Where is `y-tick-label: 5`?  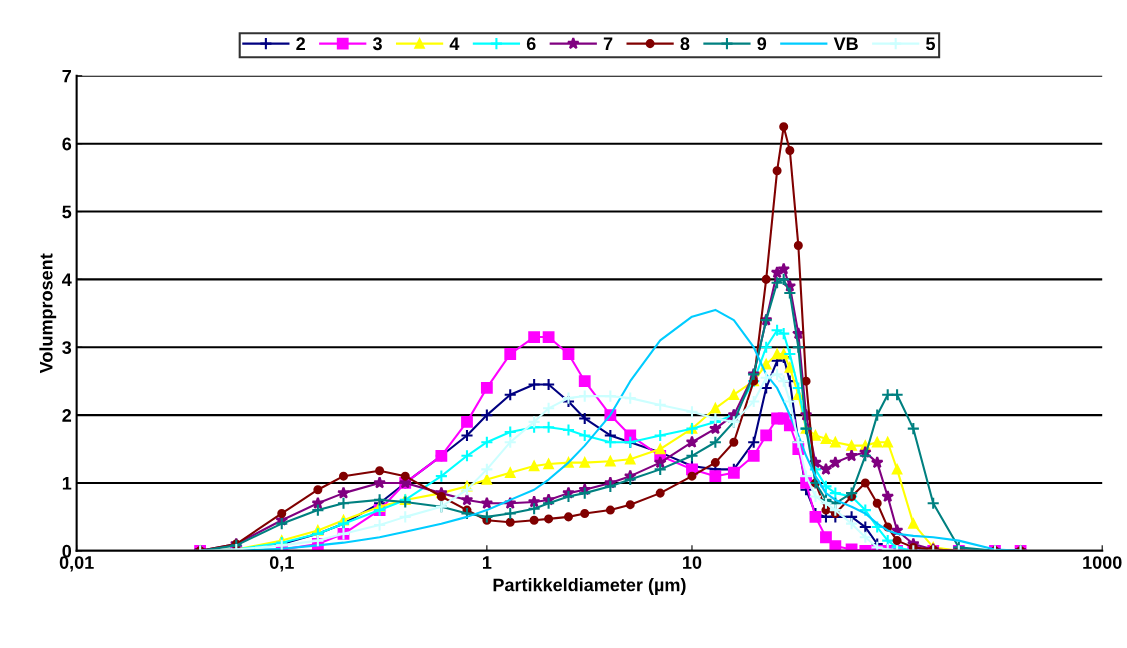 y-tick-label: 5 is located at coordinates (67, 212).